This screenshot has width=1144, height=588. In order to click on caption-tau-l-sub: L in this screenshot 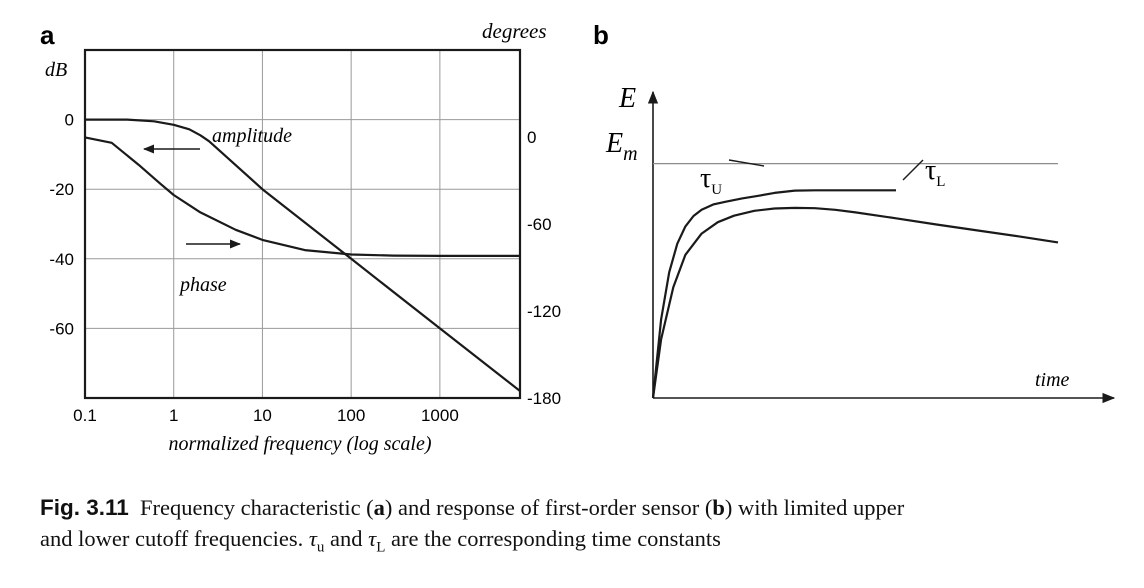, I will do `click(381, 547)`.